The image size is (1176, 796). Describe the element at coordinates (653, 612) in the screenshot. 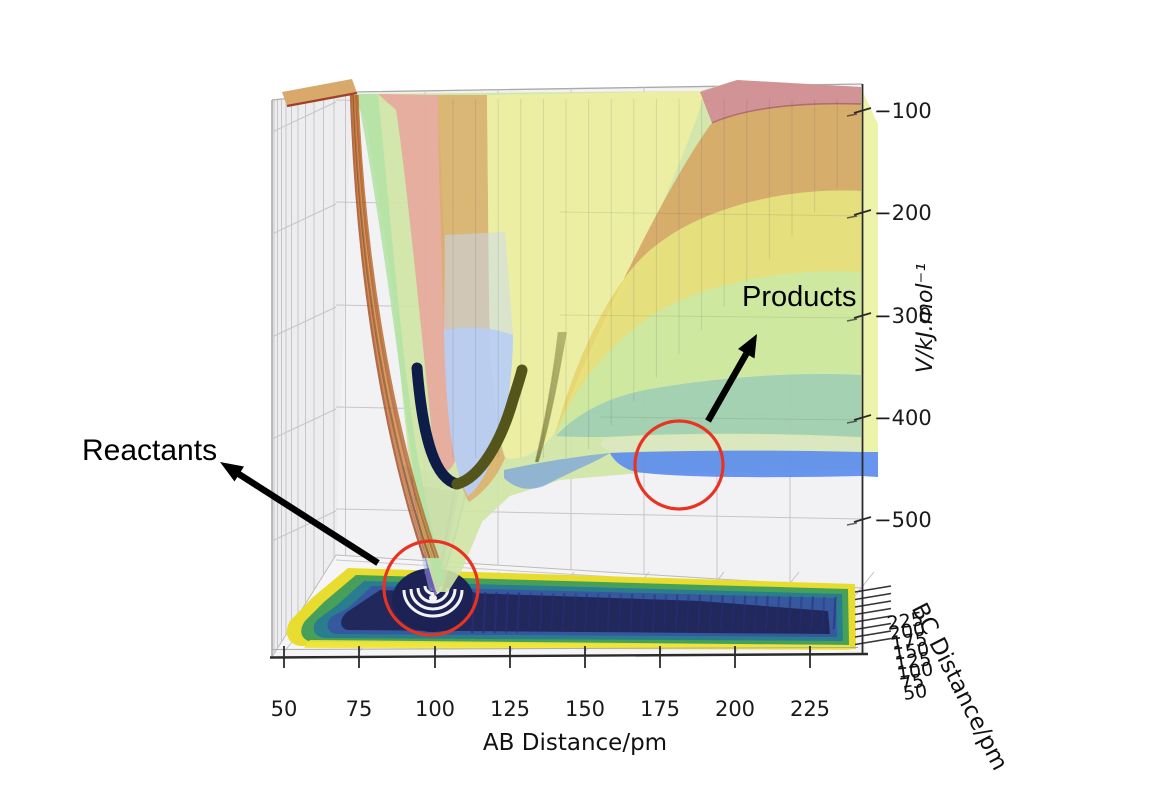

I see `contour-striations` at that location.